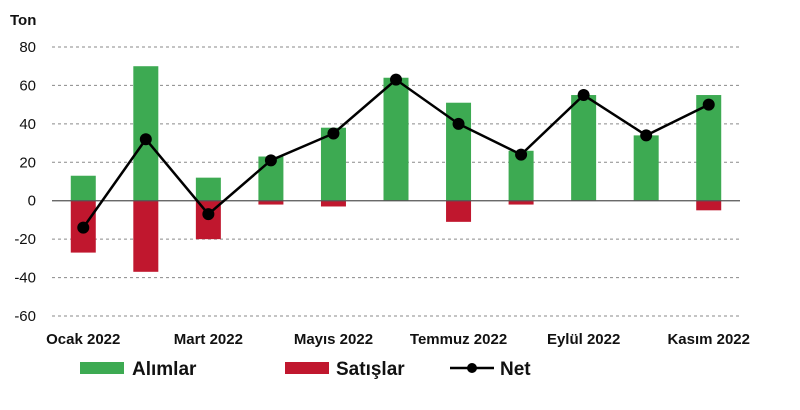 The image size is (800, 410). I want to click on y-tick-label: -40, so click(25, 278).